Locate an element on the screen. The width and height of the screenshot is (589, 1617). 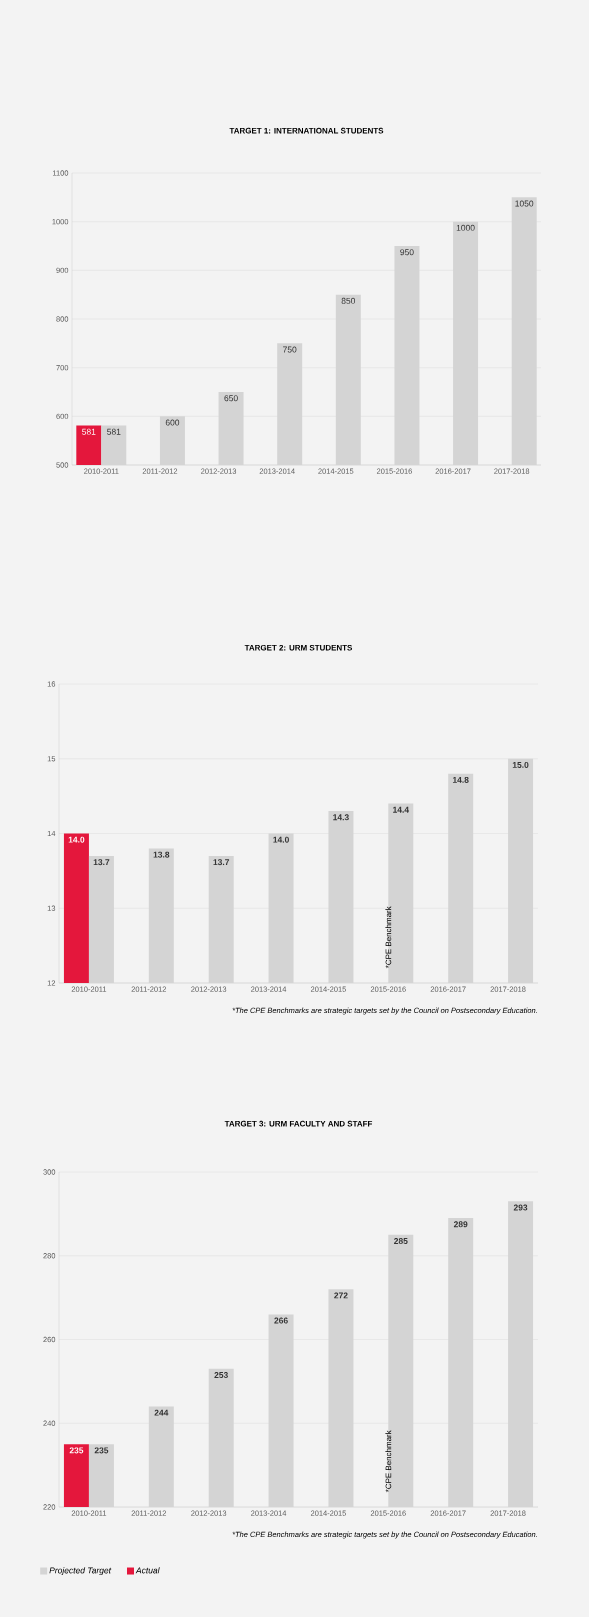
data-label: 244 is located at coordinates (161, 1412).